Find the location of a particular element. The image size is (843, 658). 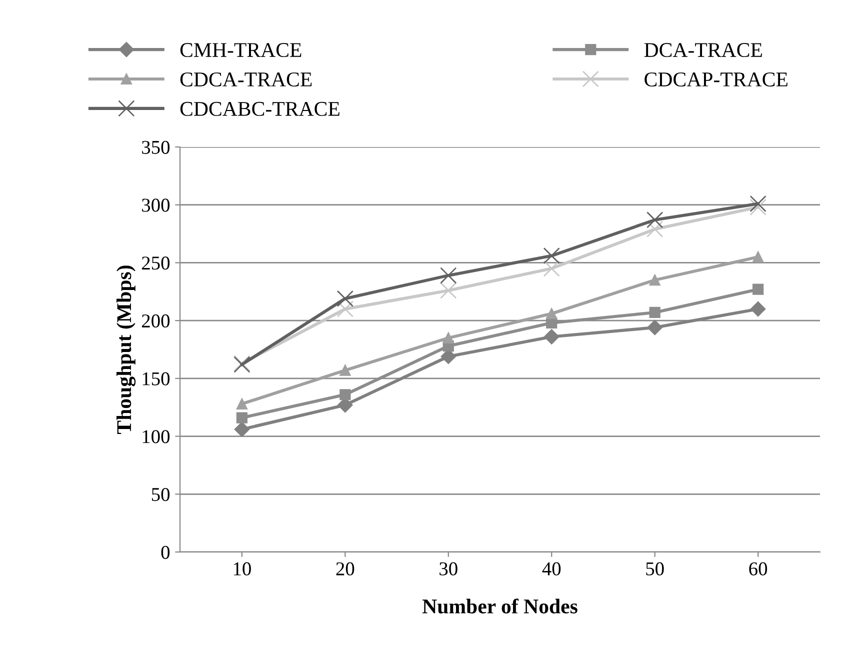

y-tick-label: 50 is located at coordinates (161, 495).